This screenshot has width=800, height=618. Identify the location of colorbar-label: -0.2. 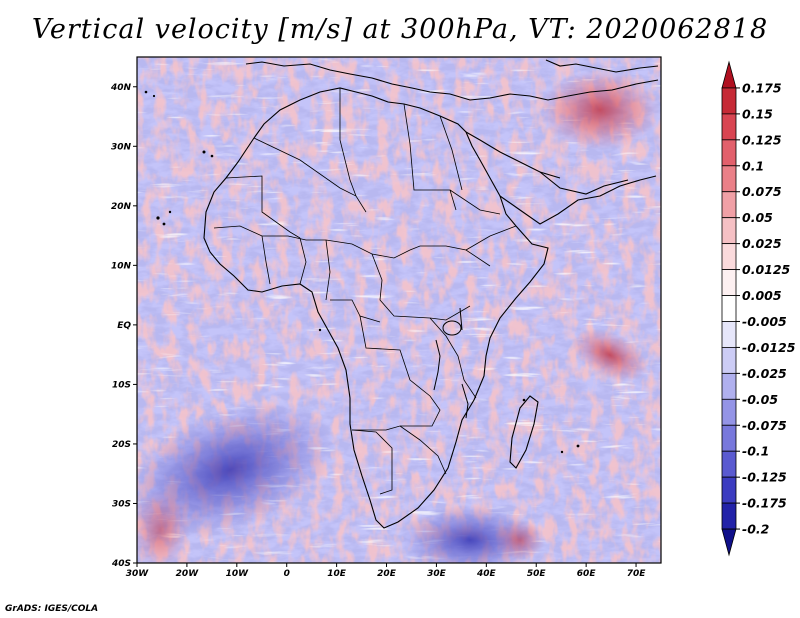
(755, 529).